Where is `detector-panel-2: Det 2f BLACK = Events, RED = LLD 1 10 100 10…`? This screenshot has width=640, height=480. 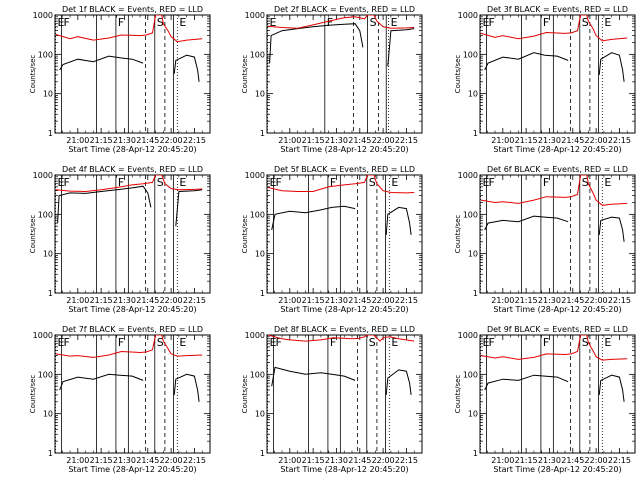 detector-panel-2: Det 2f BLACK = Events, RED = LLD 1 10 100 10… is located at coordinates (332, 79).